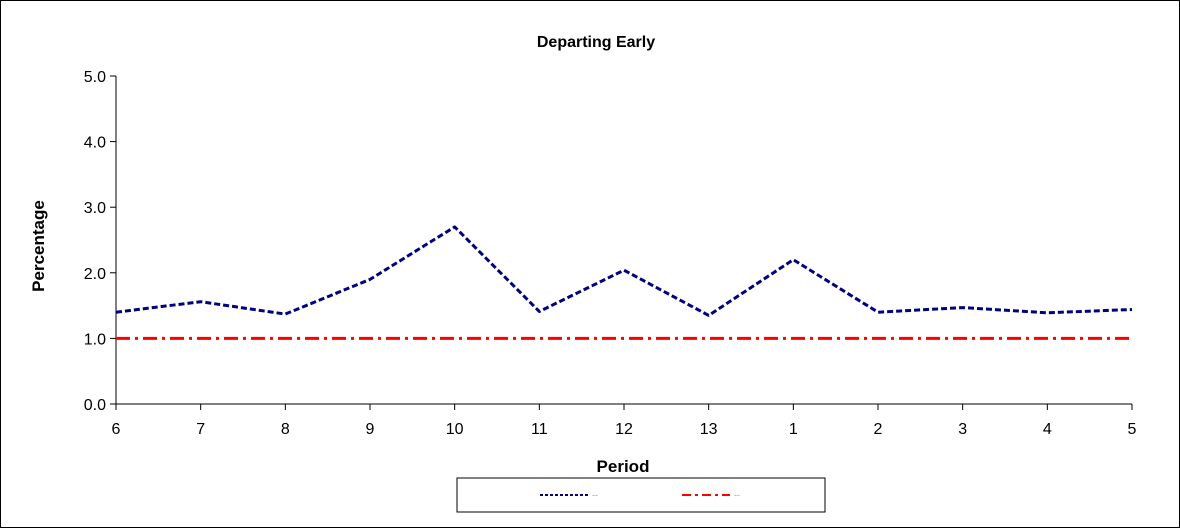 The image size is (1180, 528). Describe the element at coordinates (95, 274) in the screenshot. I see `y-tick-label: 2.0` at that location.